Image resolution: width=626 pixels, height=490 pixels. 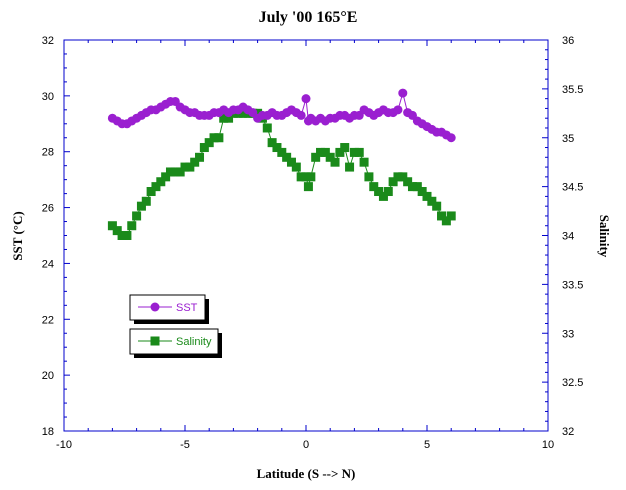 I want to click on y-tick-label: 32, so click(x=48, y=41).